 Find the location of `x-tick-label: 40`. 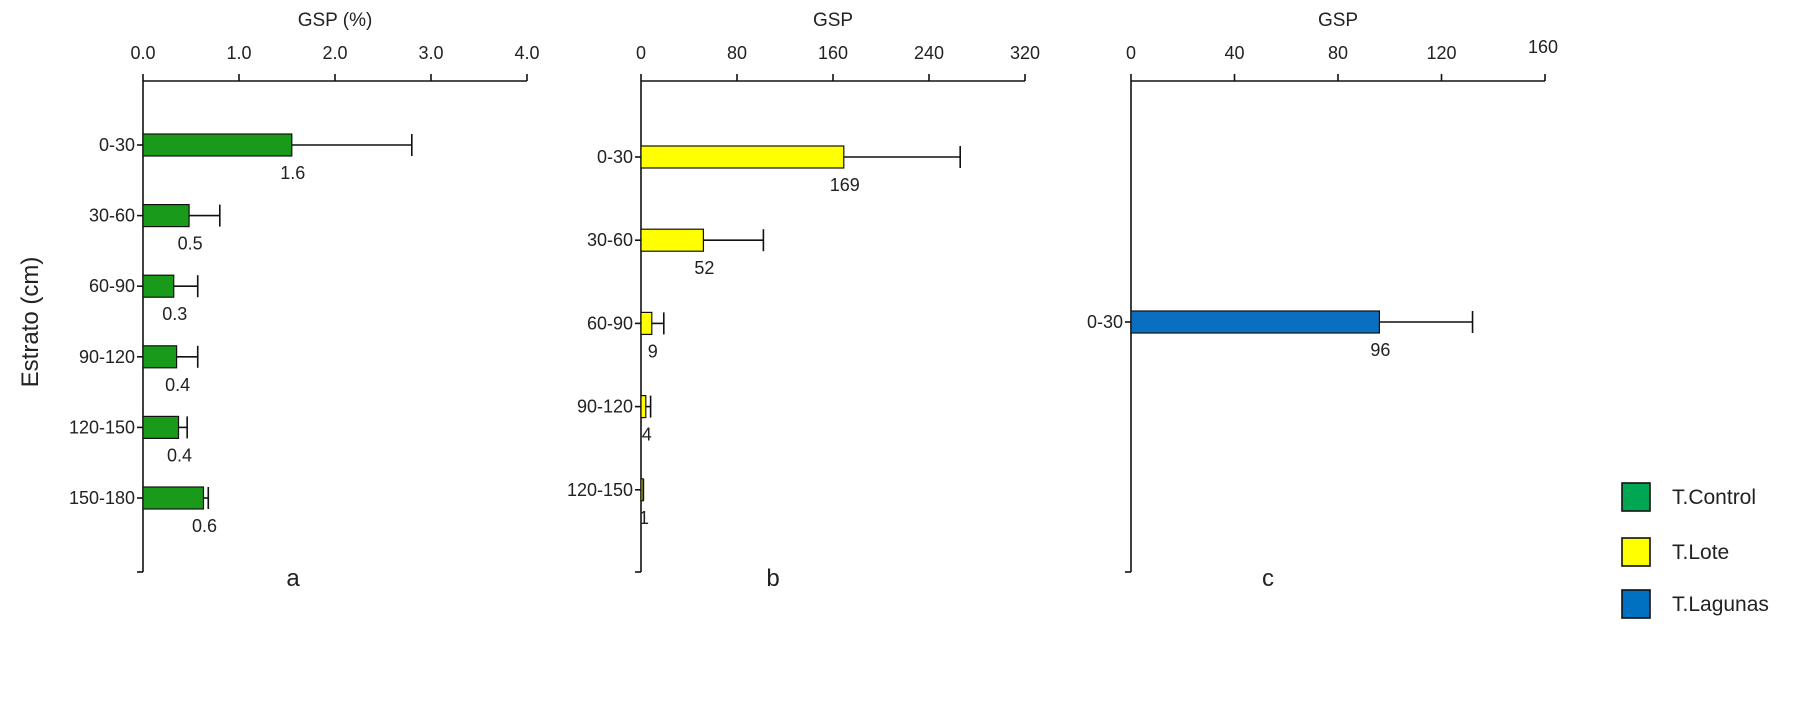

x-tick-label: 40 is located at coordinates (1234, 53).